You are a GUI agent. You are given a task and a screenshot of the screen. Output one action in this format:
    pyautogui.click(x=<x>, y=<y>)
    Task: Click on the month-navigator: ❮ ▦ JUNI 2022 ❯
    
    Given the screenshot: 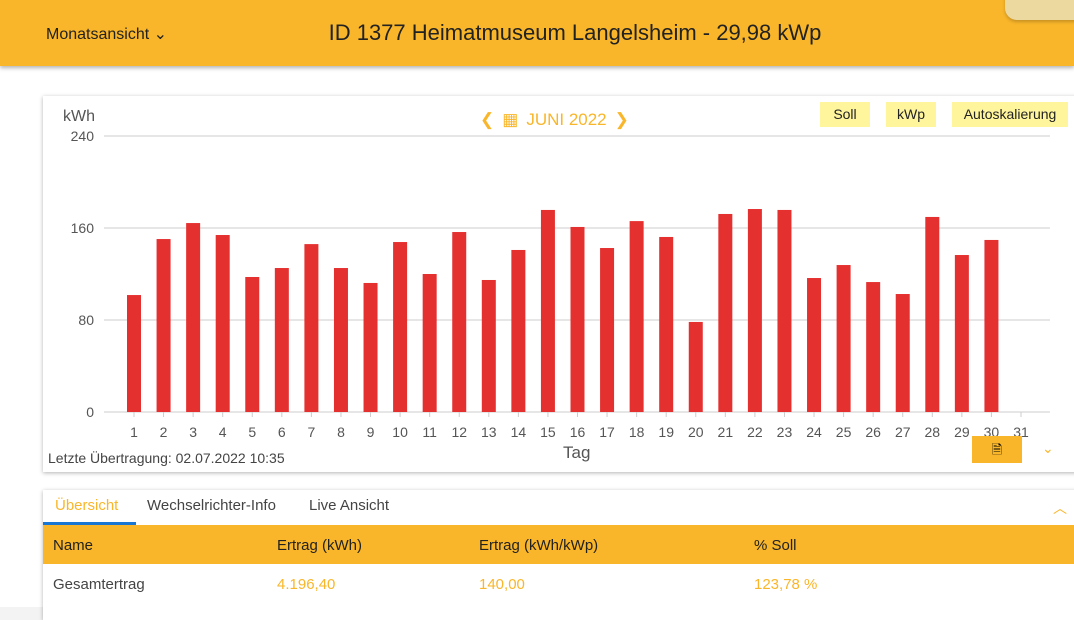 What is the action you would take?
    pyautogui.click(x=554, y=120)
    